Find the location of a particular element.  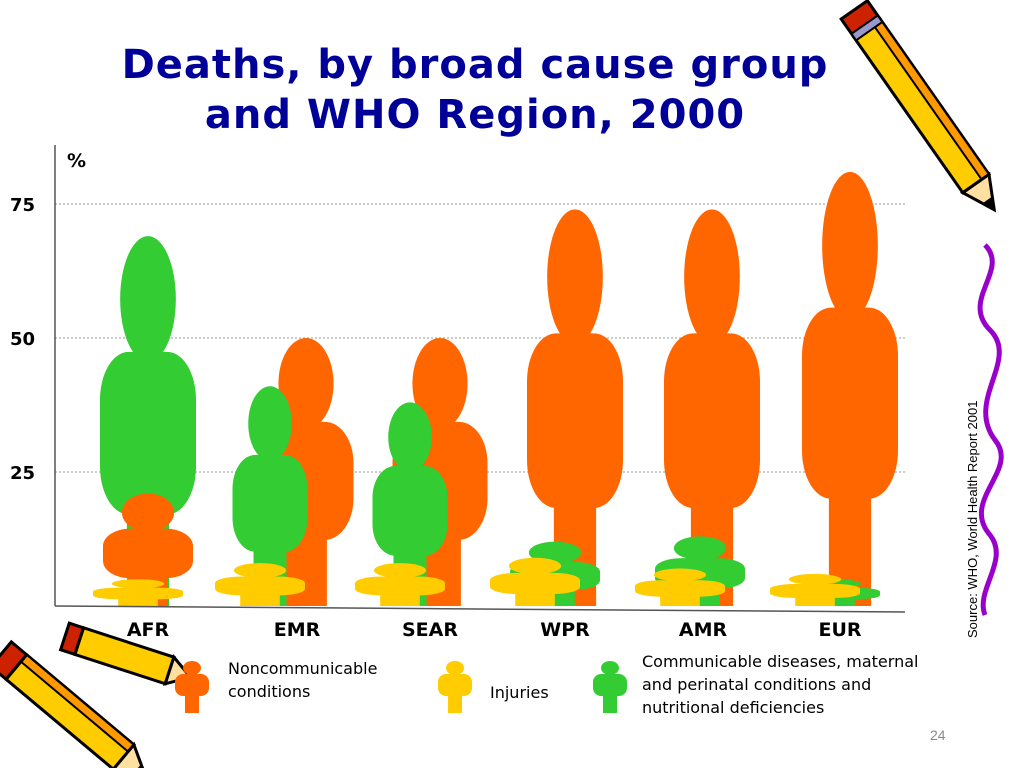

slide-title-line-1: Deaths, by broad cause group is located at coordinates (475, 65).